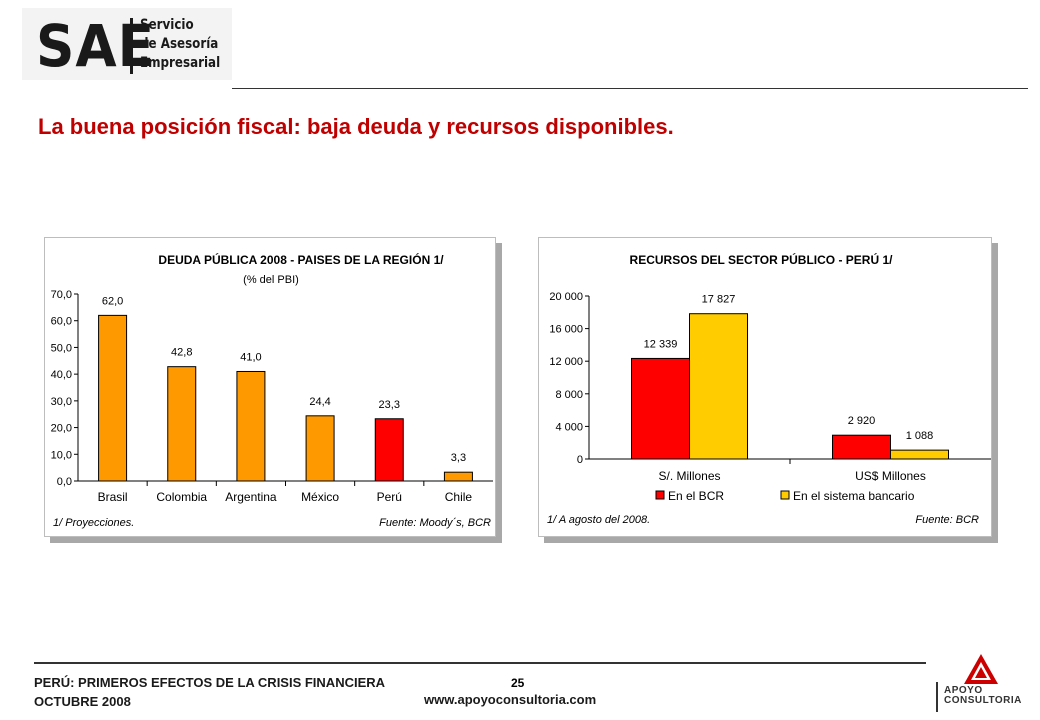 This screenshot has height=720, width=1040. I want to click on data-label: 41,0, so click(250, 357).